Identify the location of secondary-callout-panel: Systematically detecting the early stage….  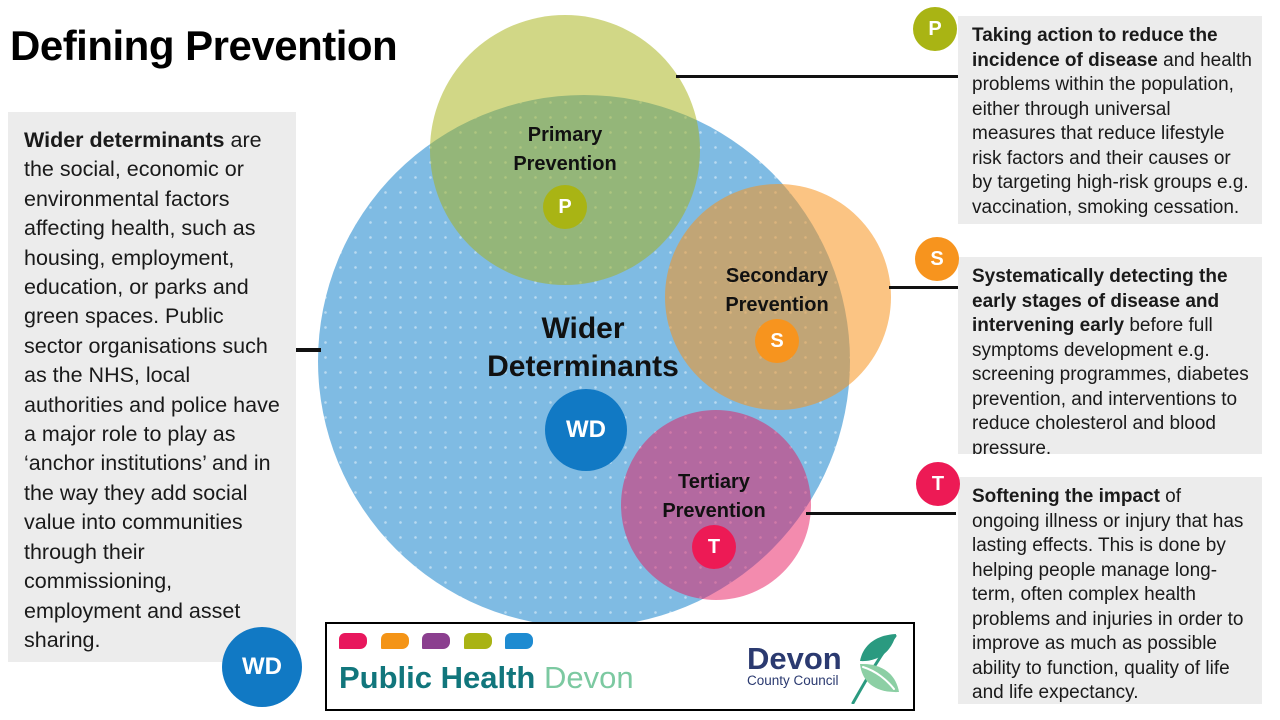
(1110, 355).